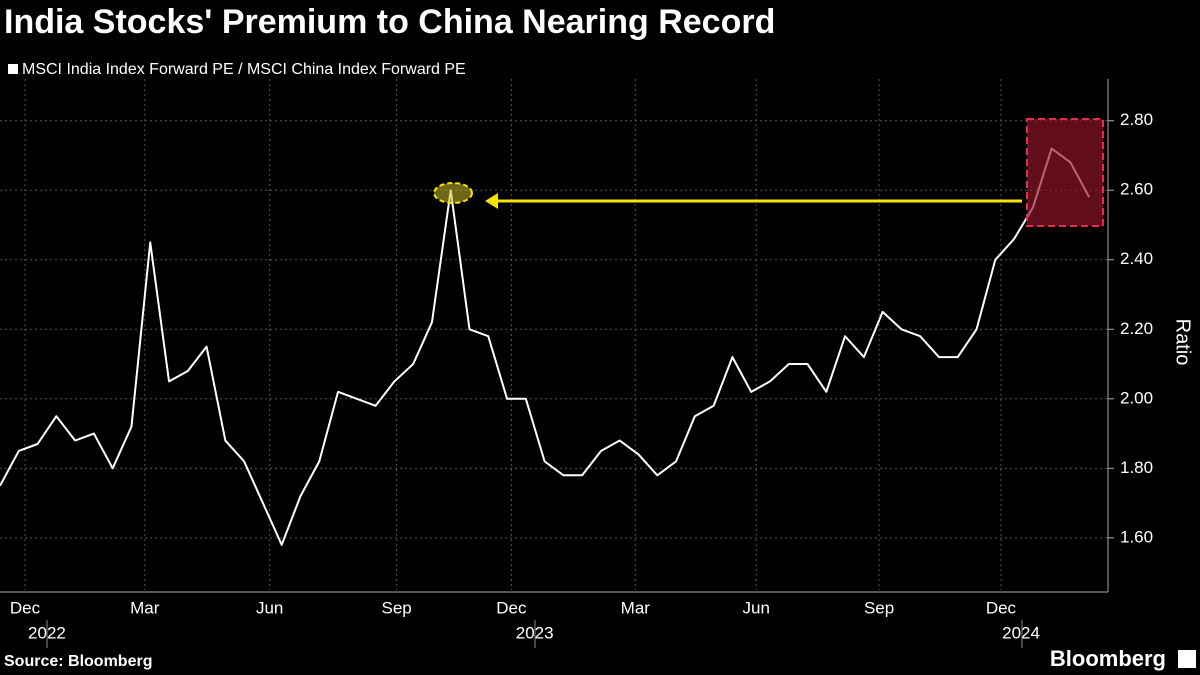 This screenshot has height=675, width=1200. I want to click on arrow-head, so click(491, 201).